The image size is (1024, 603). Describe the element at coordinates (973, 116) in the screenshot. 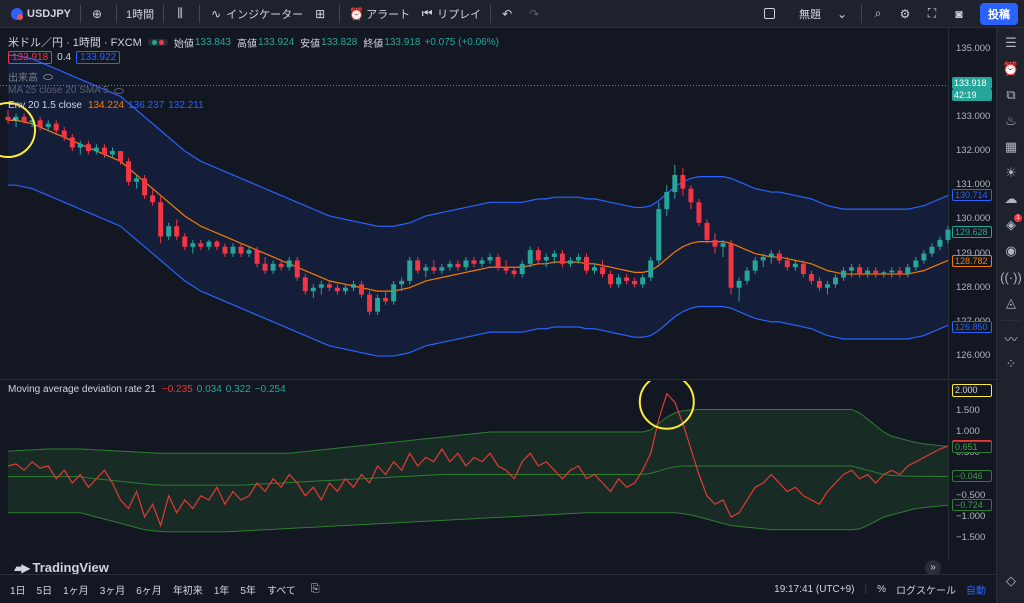

I see `price-tick-label: 133.000` at that location.